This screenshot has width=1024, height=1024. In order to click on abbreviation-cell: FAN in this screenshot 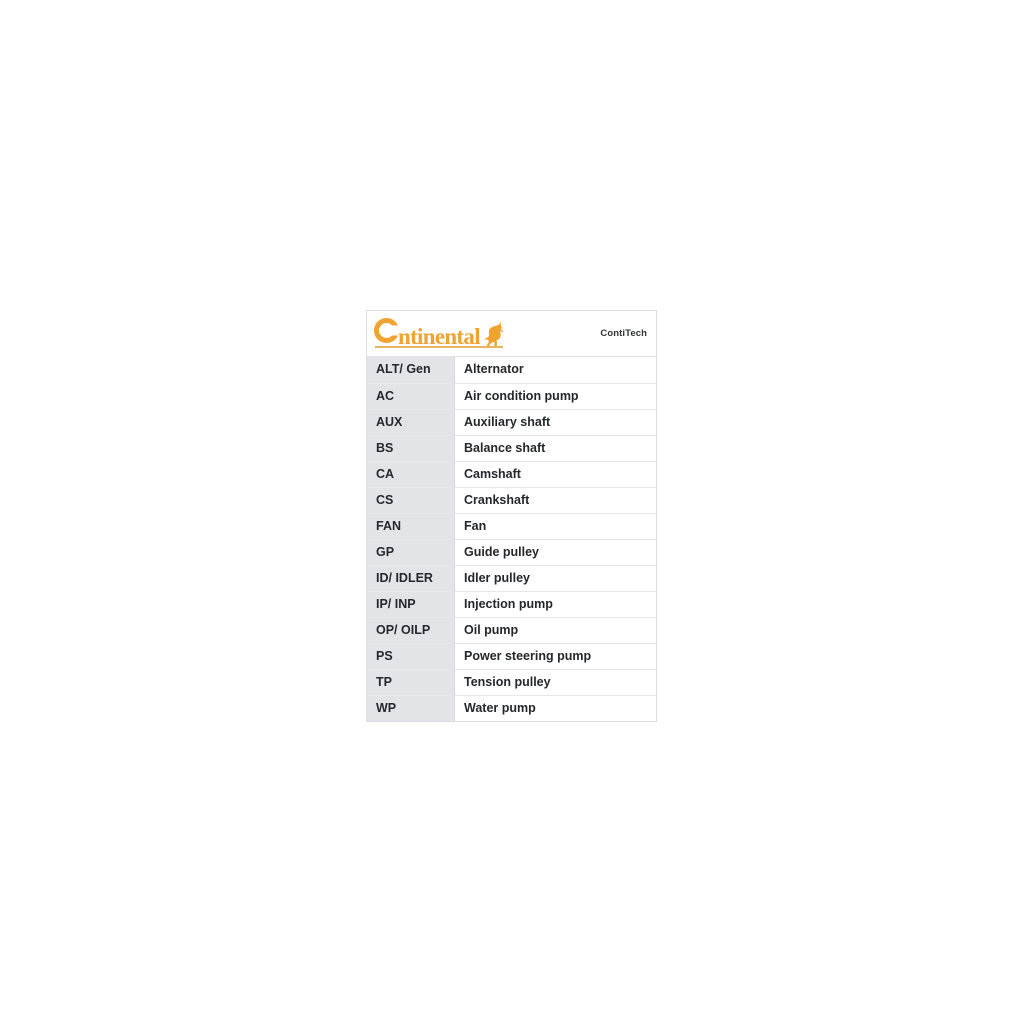, I will do `click(411, 525)`.